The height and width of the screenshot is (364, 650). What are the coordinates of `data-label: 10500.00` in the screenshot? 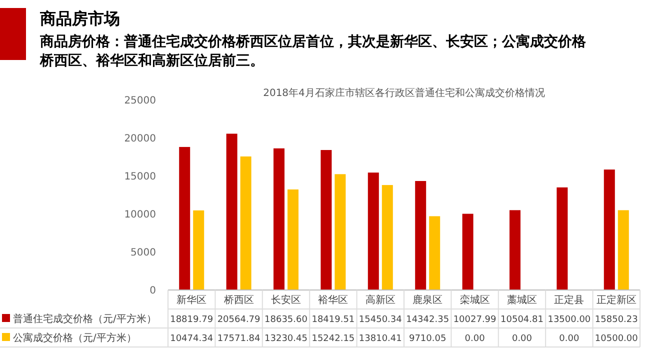 It's located at (616, 339).